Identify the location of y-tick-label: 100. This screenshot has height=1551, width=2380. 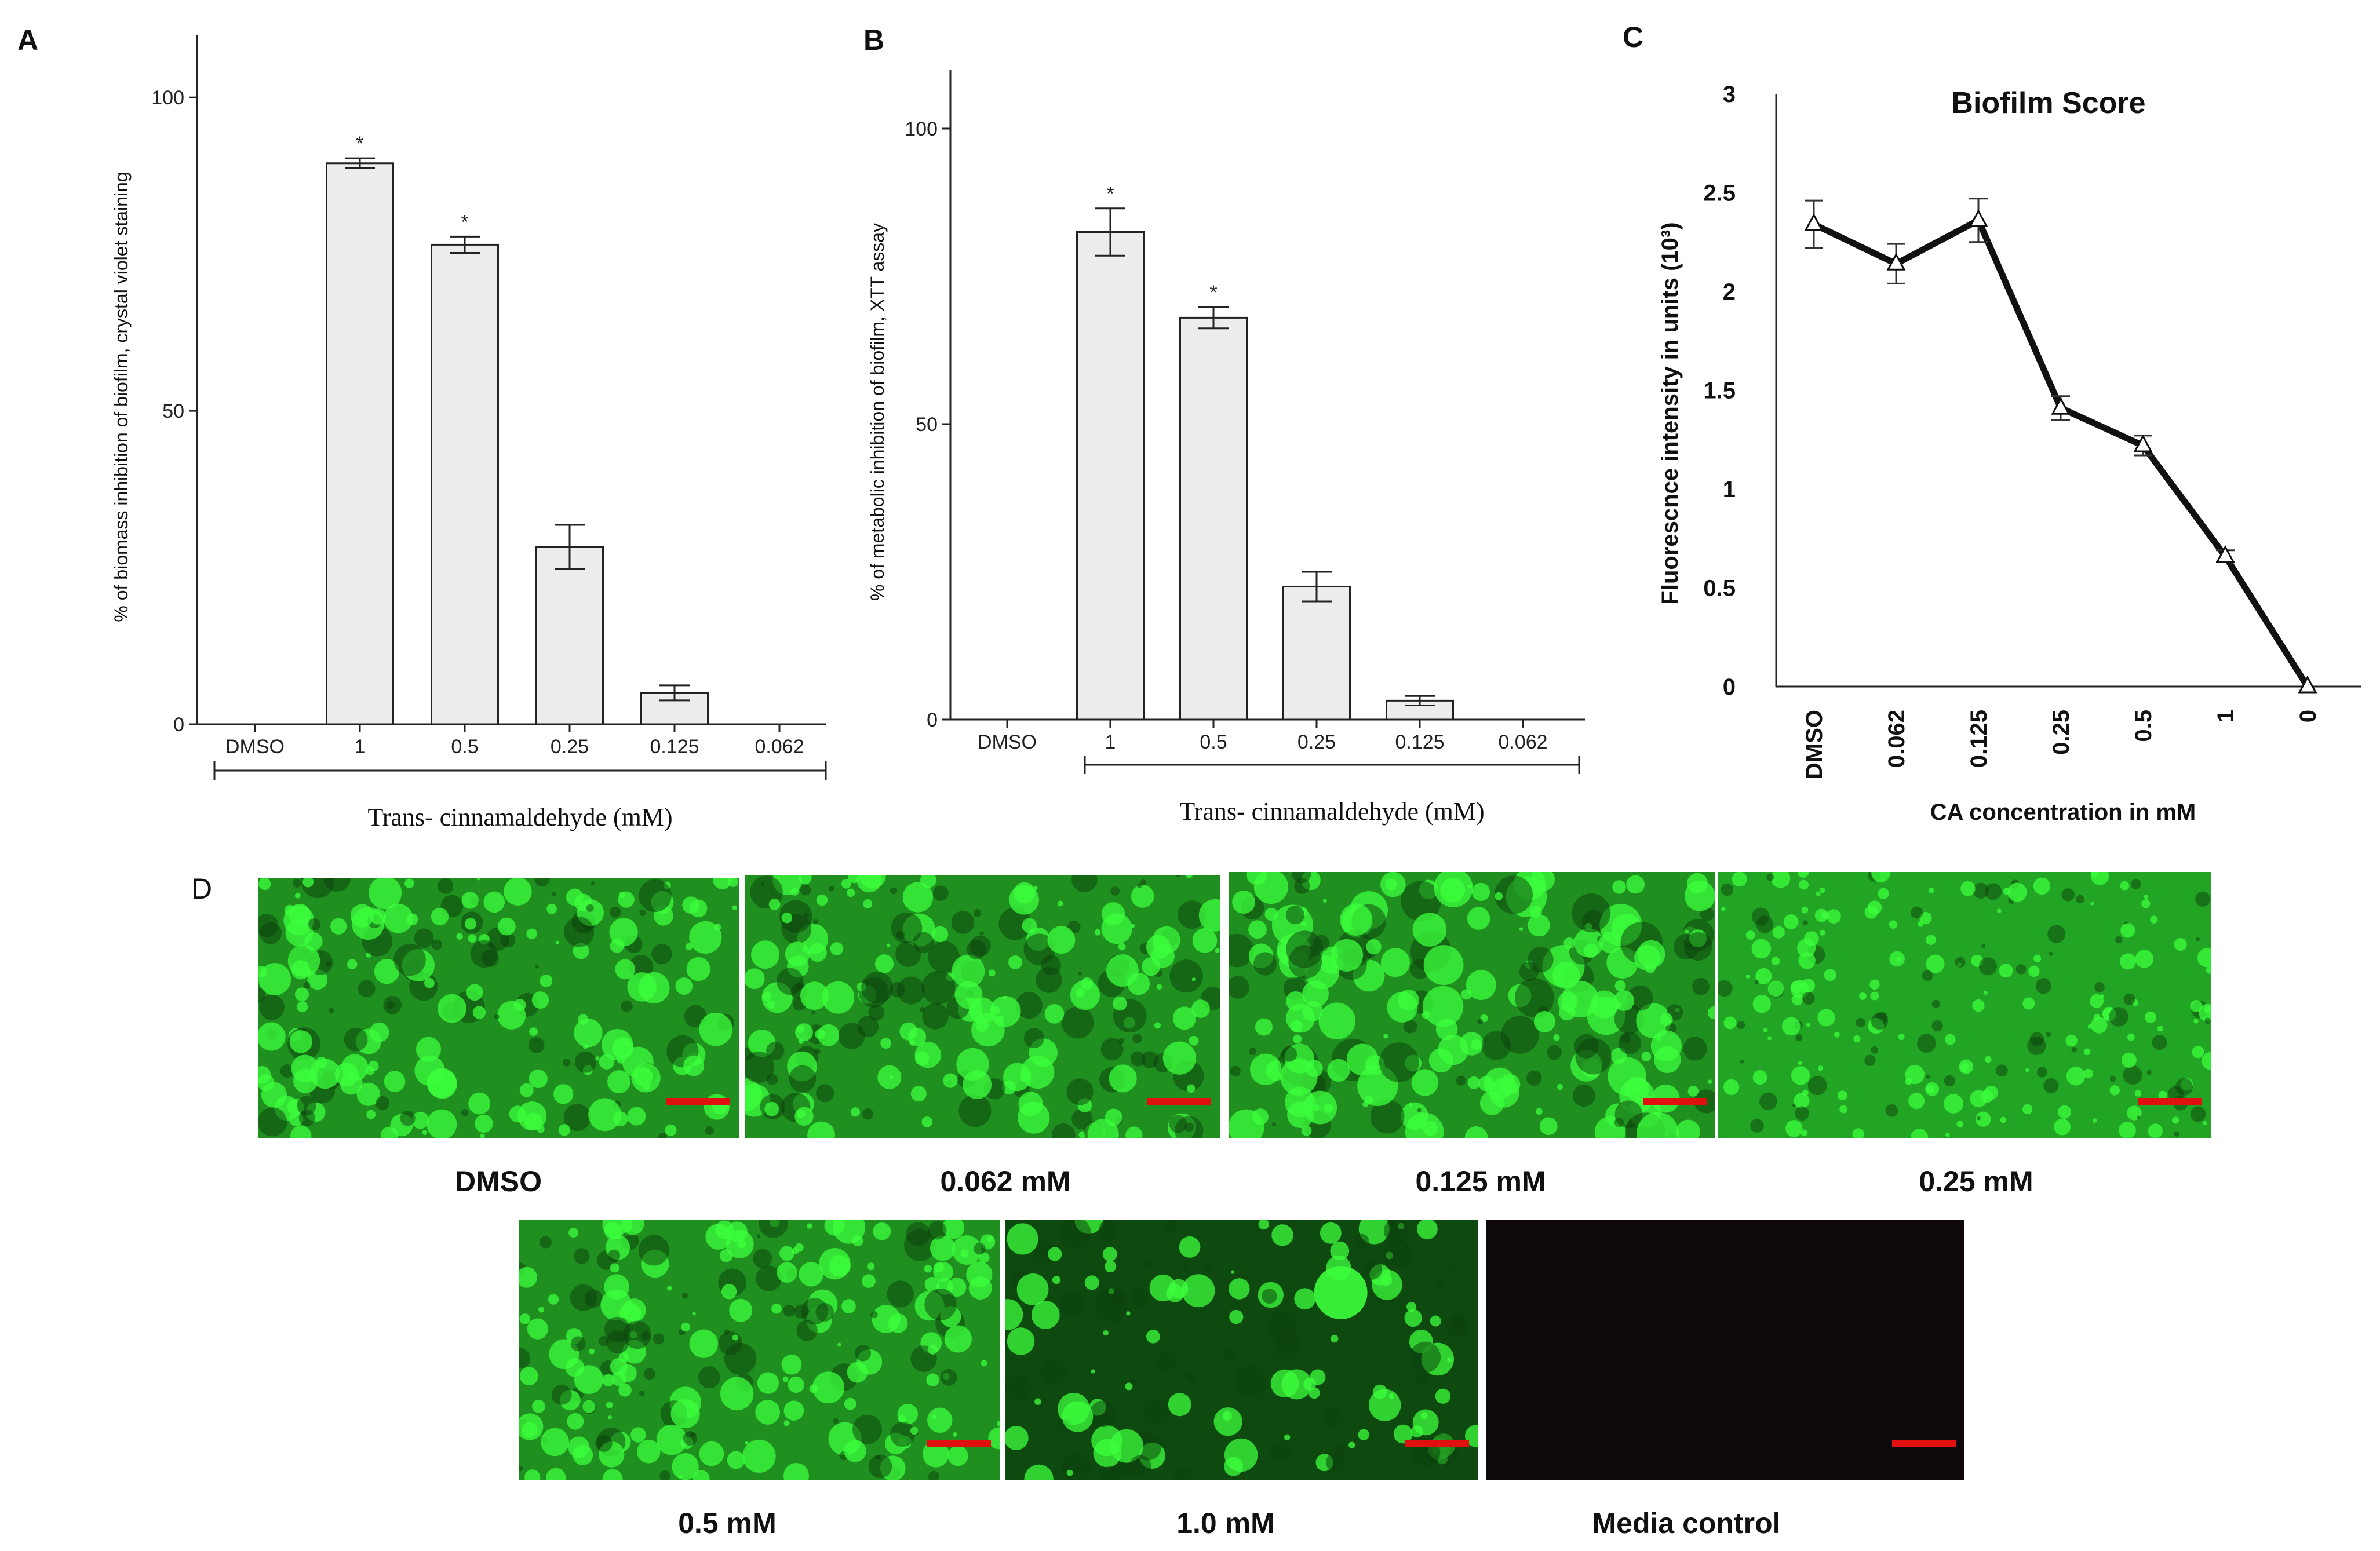
(921, 129).